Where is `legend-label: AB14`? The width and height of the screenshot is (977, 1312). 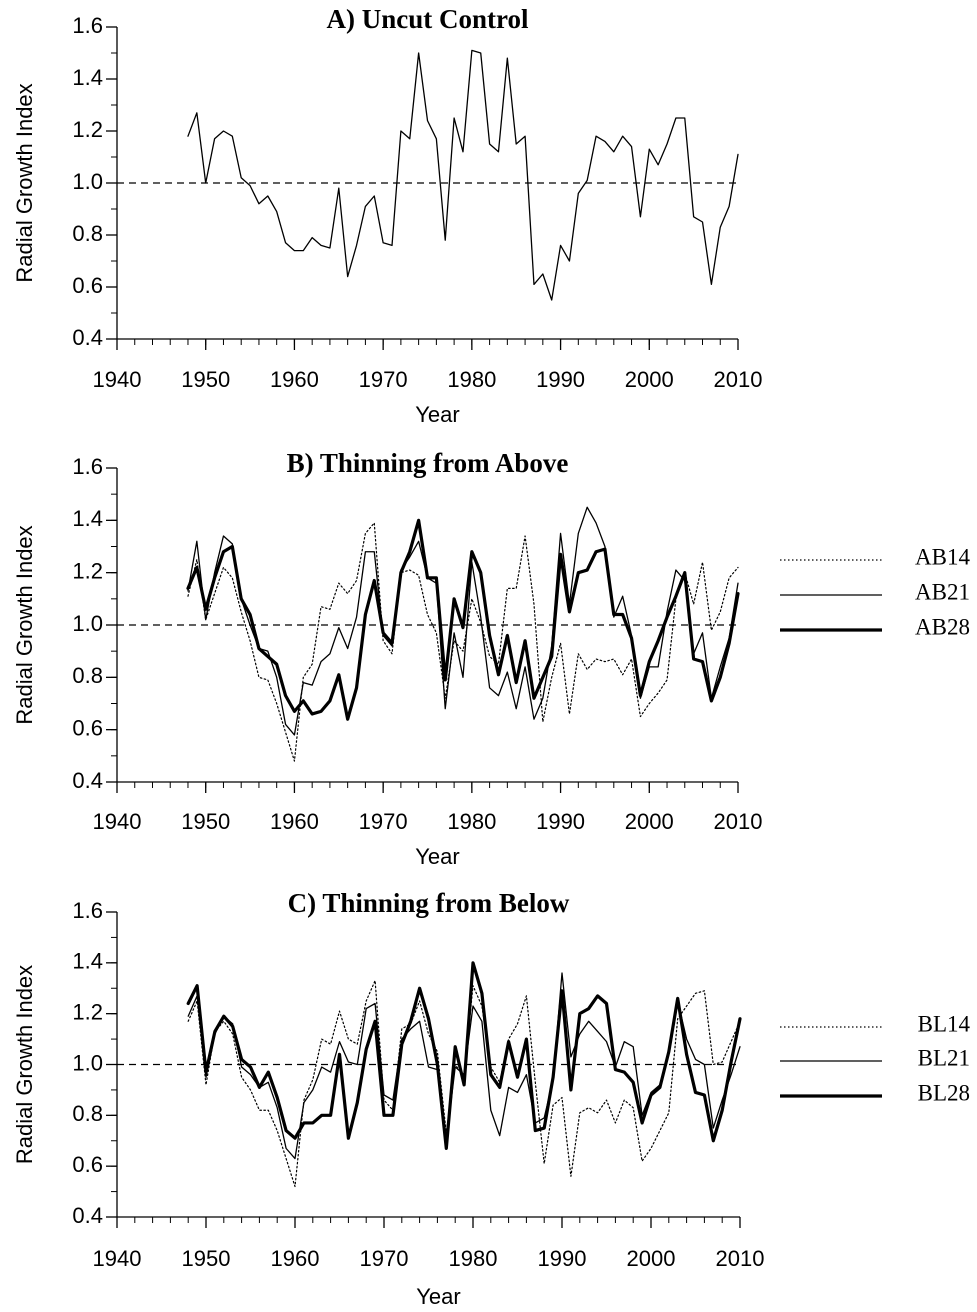 legend-label: AB14 is located at coordinates (942, 556).